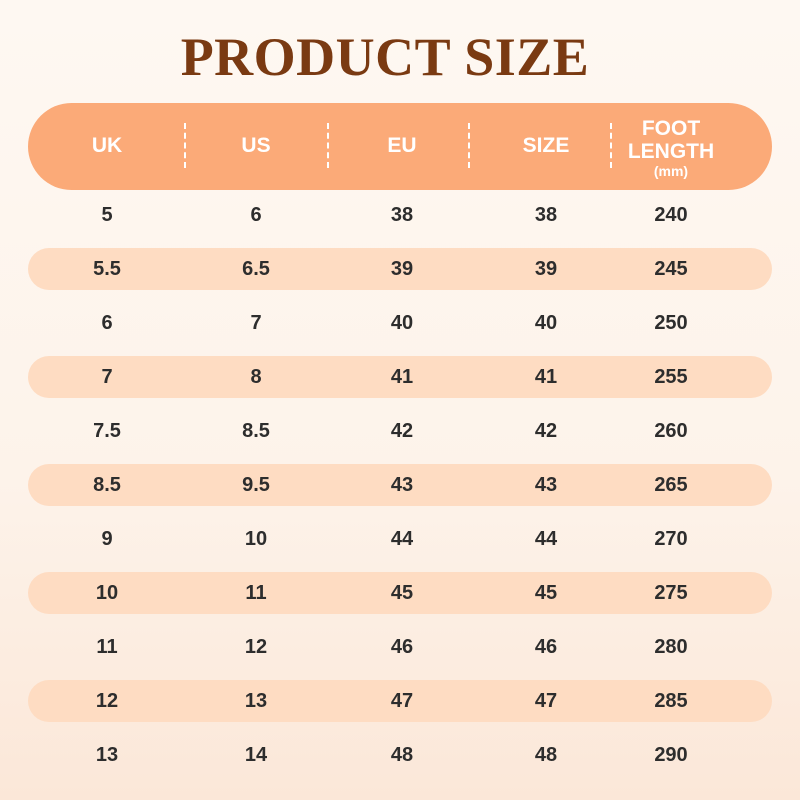 The width and height of the screenshot is (800, 800). What do you see at coordinates (107, 269) in the screenshot?
I see `table-cell: 5.5` at bounding box center [107, 269].